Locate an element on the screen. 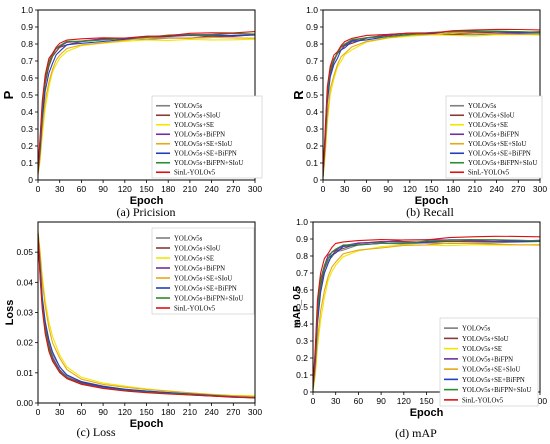 This screenshot has height=444, width=550. y-tick-label: 0.01 is located at coordinates (24, 373).